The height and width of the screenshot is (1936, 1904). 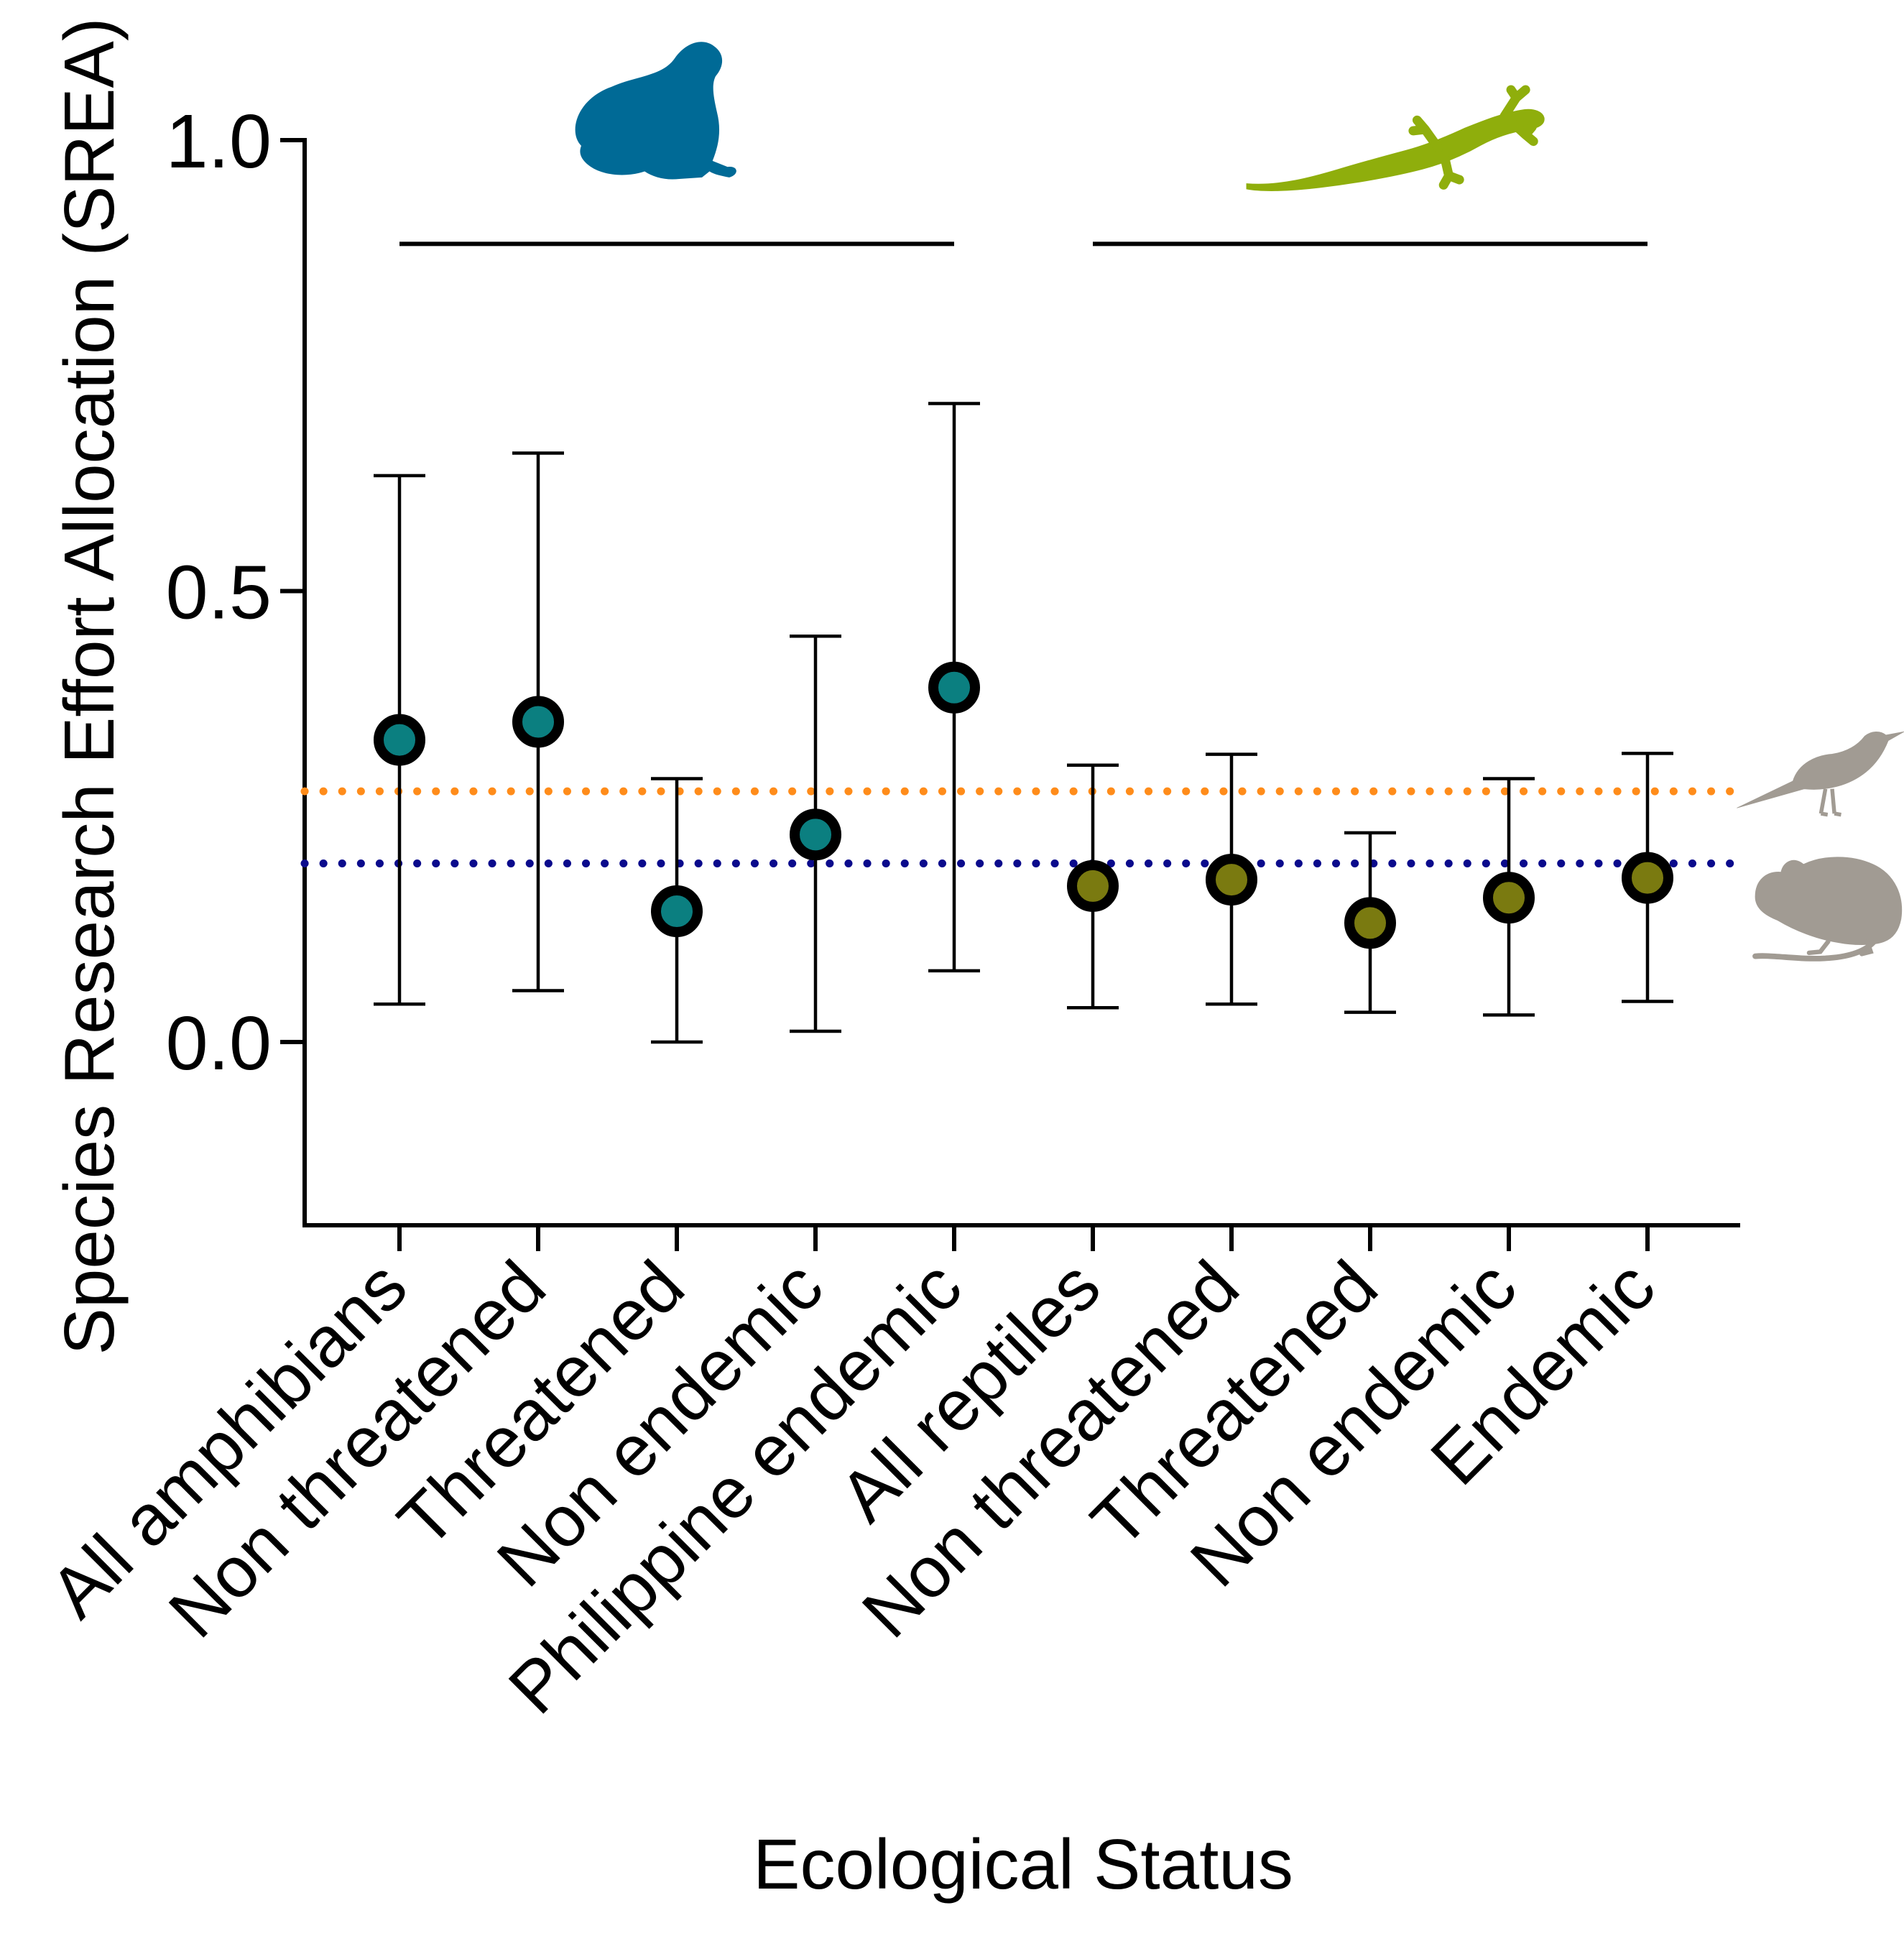 I want to click on x-axis-ticks, so click(x=1023, y=1238).